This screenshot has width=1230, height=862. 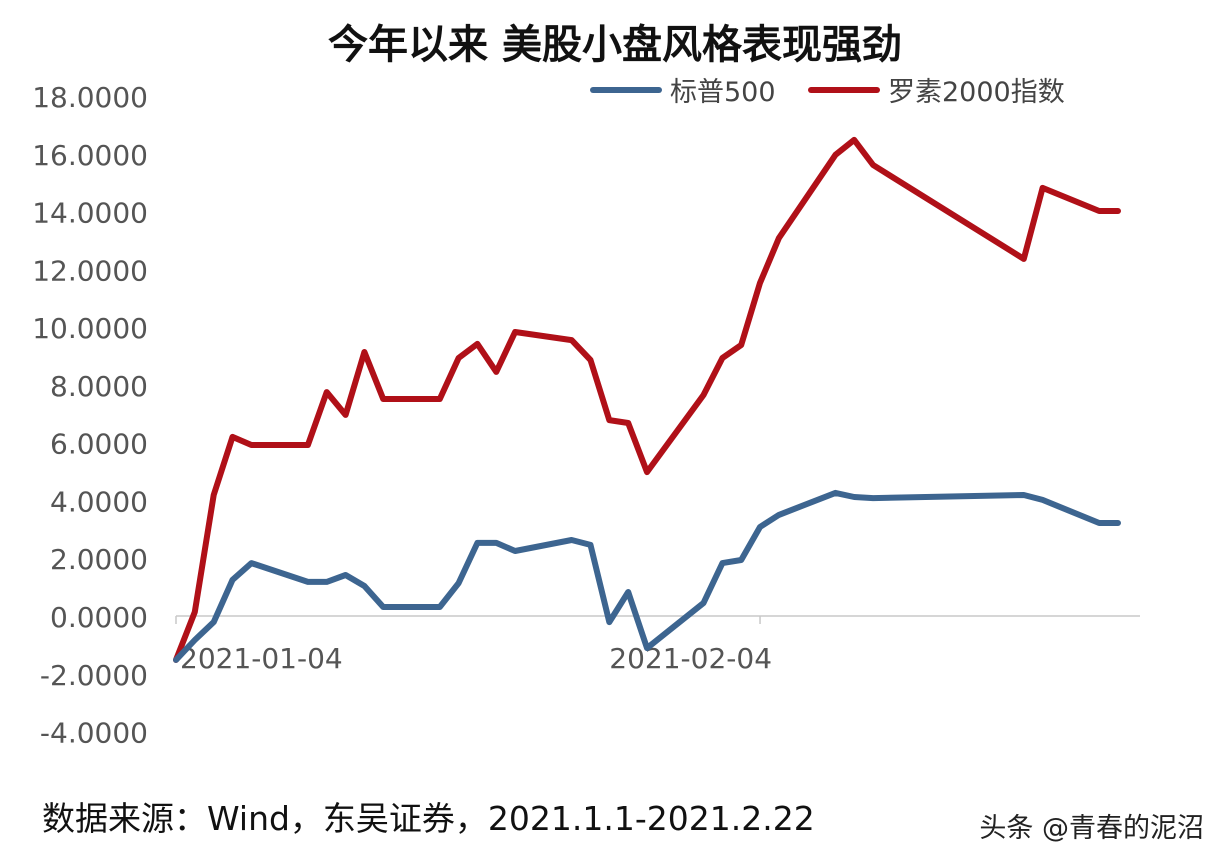 What do you see at coordinates (90, 97) in the screenshot?
I see `y-tick-label: 18.0000` at bounding box center [90, 97].